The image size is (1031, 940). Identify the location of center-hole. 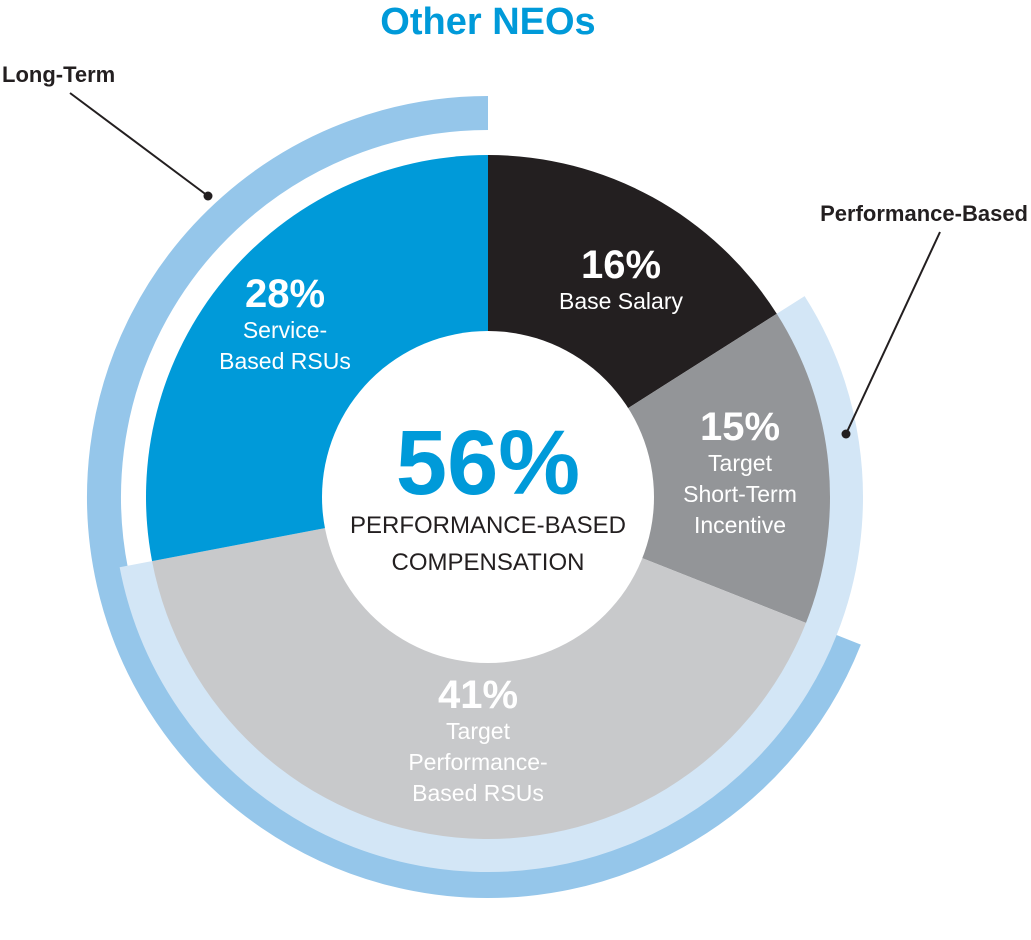
(488, 497).